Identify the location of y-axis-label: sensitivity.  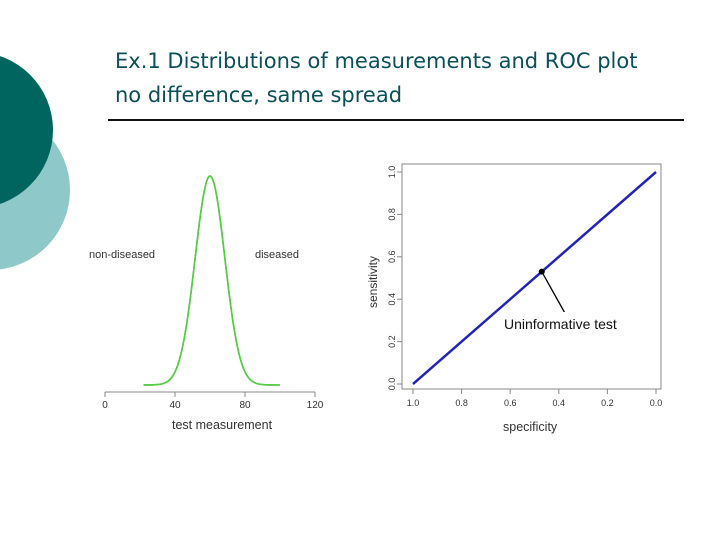
(373, 282).